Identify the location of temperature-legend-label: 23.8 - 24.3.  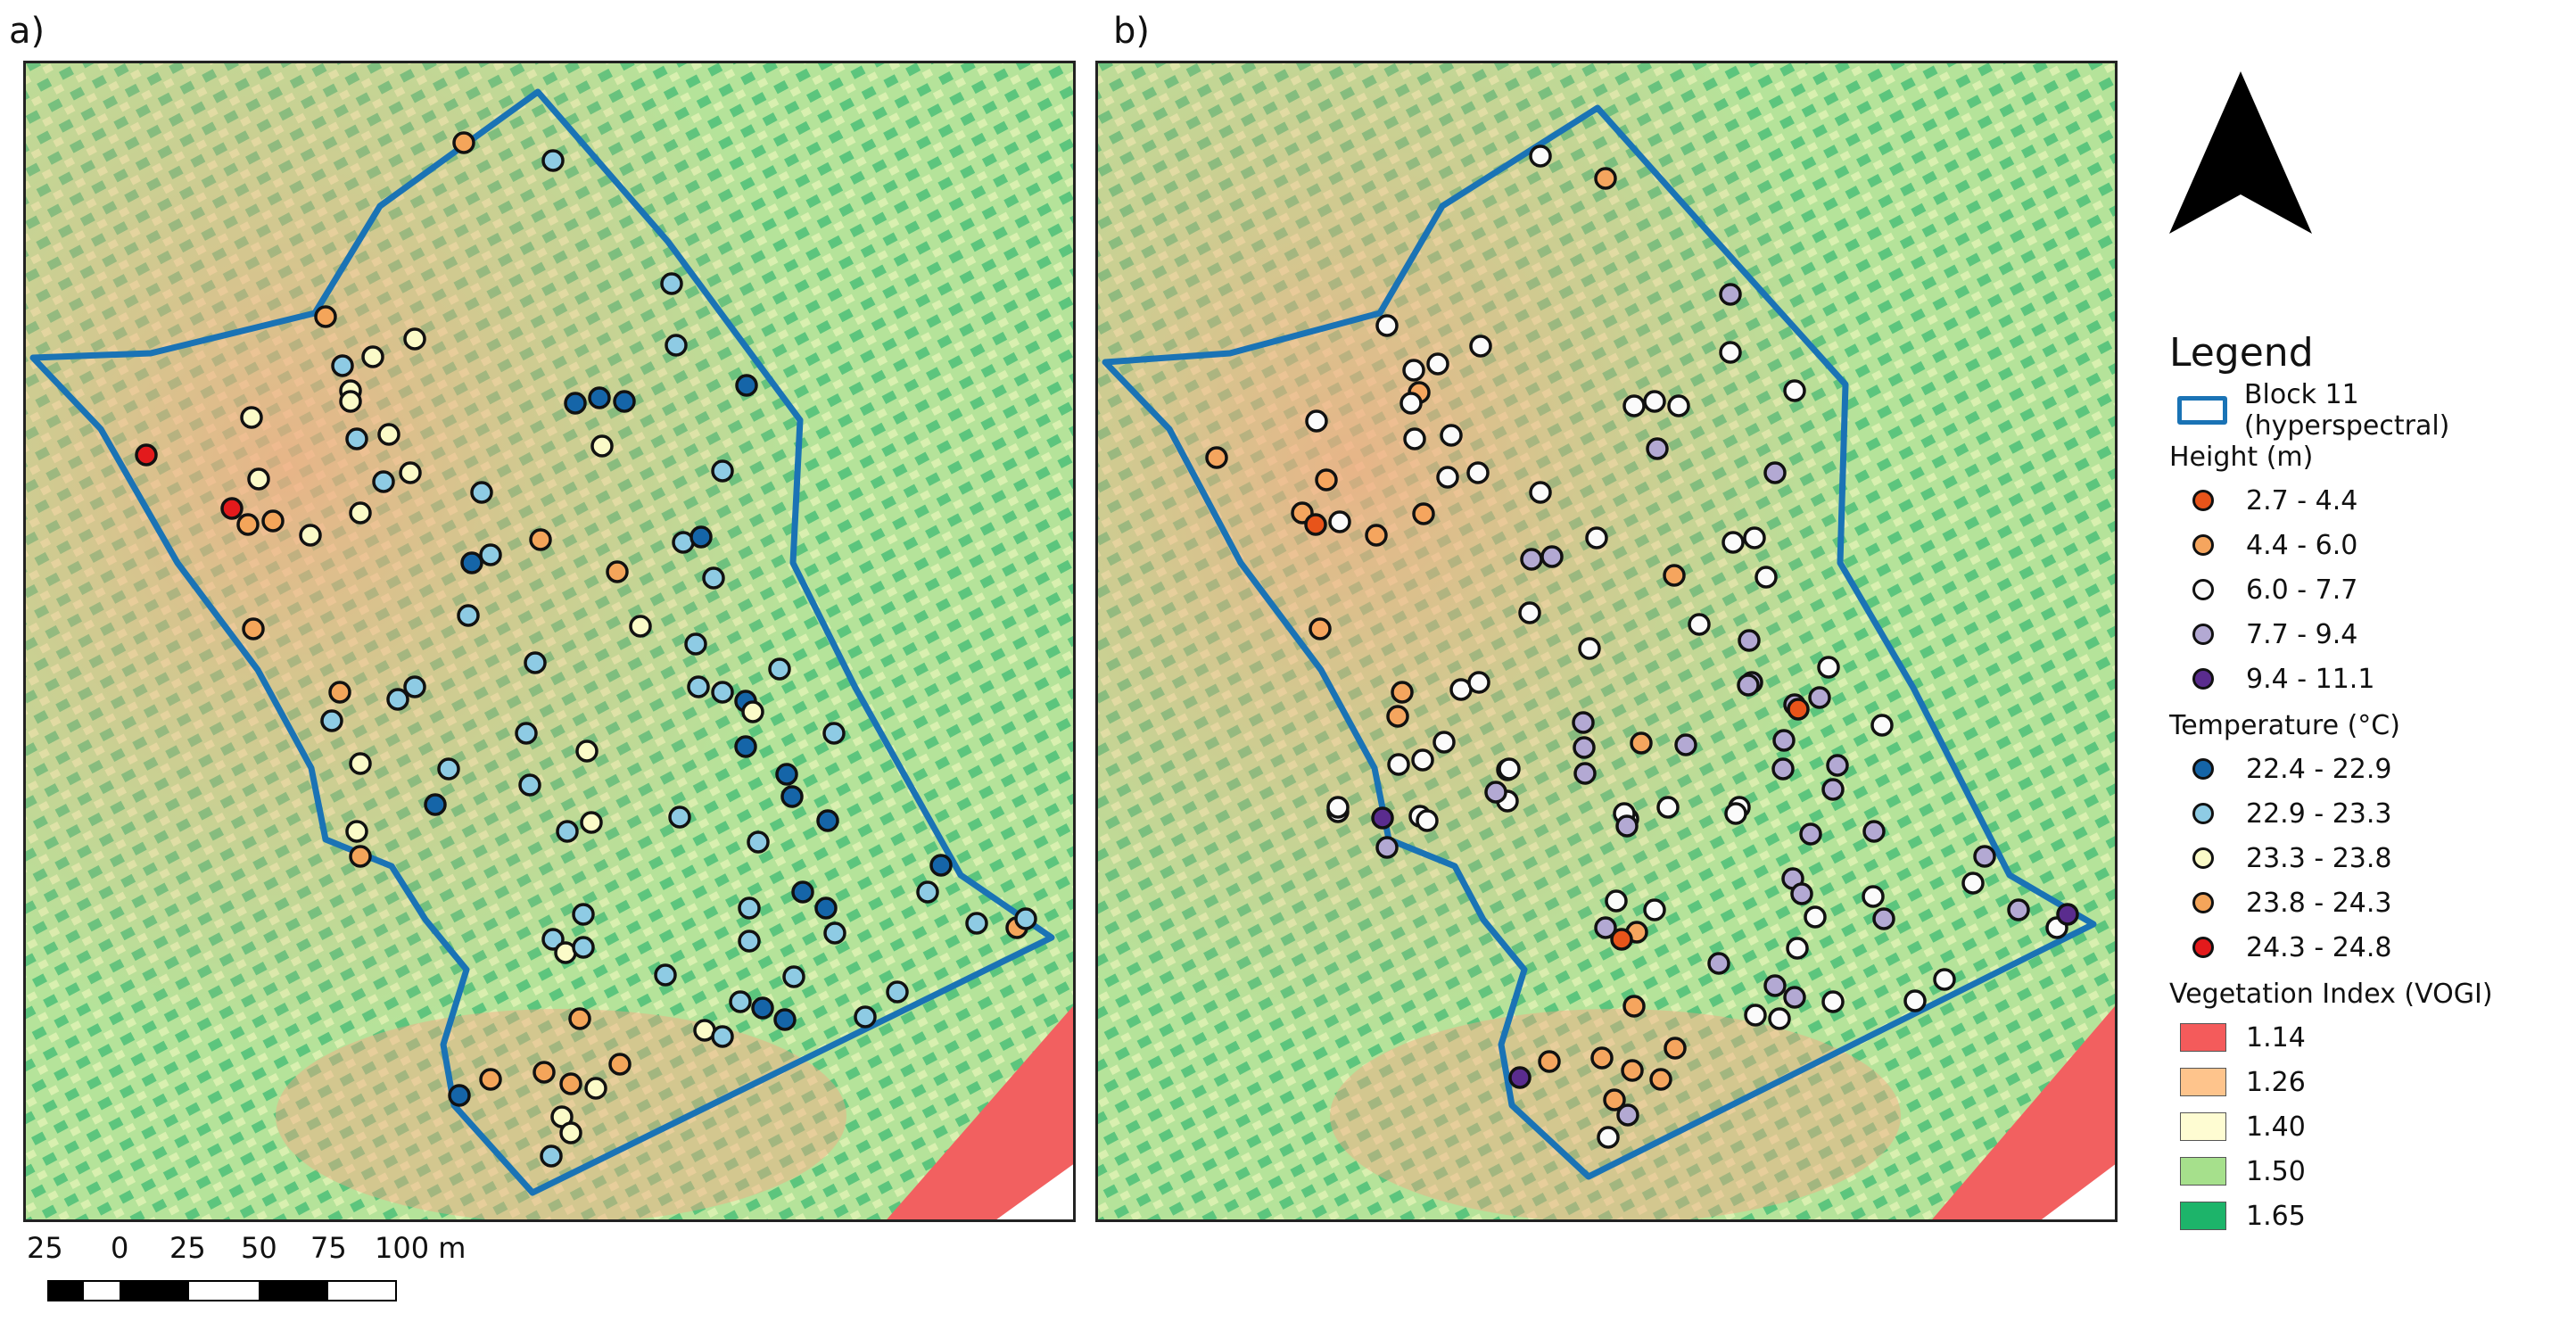
(2319, 903).